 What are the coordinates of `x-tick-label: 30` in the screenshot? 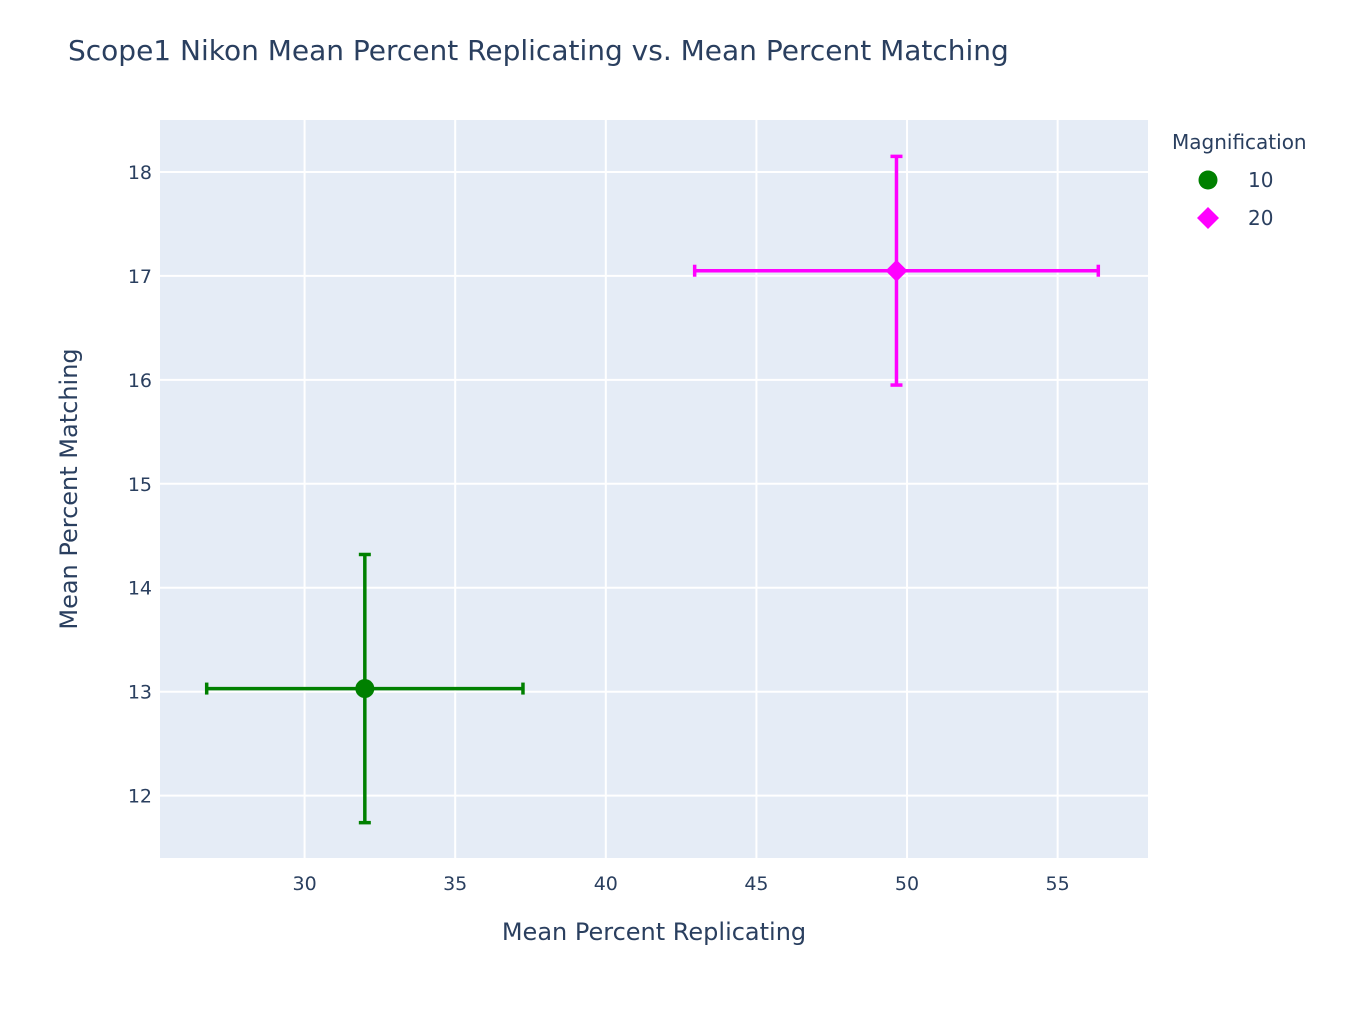 It's located at (304, 884).